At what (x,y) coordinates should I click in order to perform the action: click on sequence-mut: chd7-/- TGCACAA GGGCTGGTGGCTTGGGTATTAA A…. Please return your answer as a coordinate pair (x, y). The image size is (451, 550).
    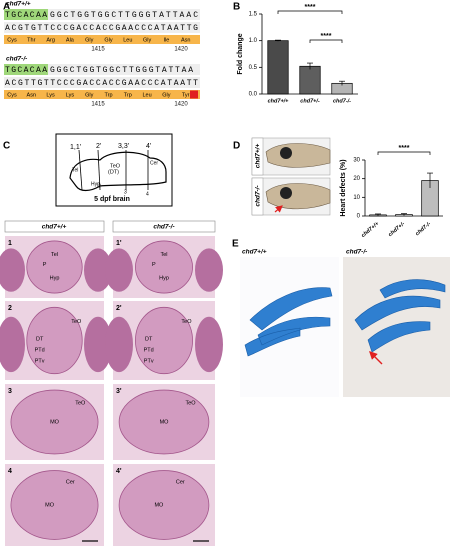
    Looking at the image, I should click on (102, 82).